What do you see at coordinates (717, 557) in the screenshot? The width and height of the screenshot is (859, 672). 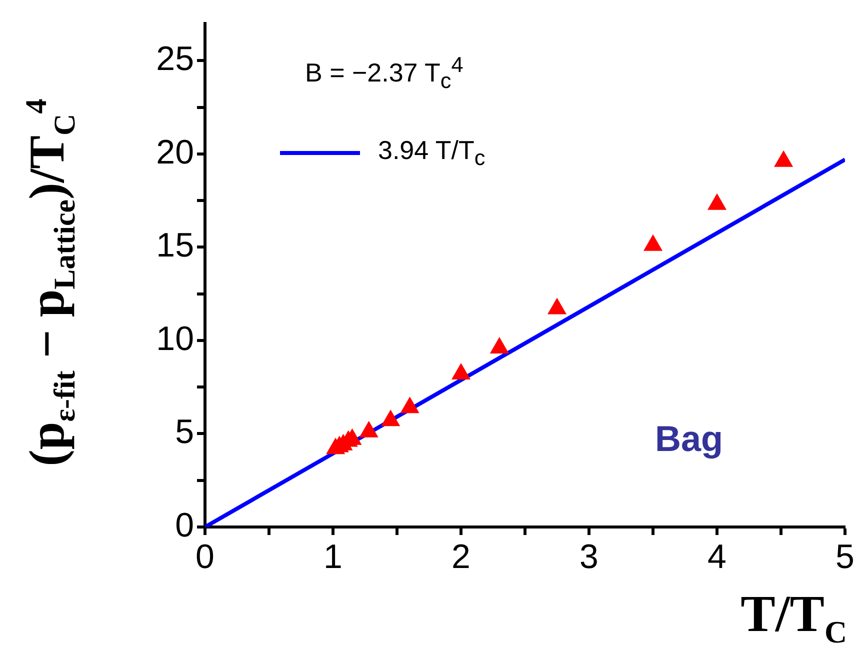 I see `x-tick-label: 4` at bounding box center [717, 557].